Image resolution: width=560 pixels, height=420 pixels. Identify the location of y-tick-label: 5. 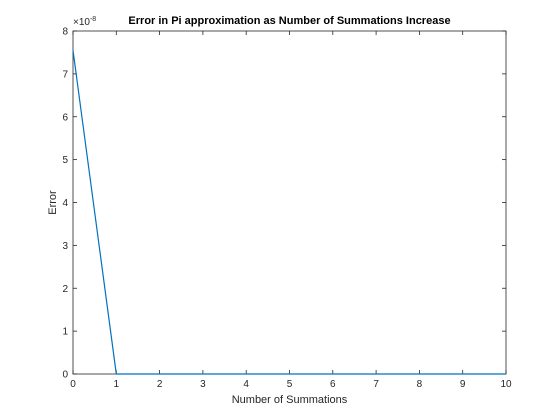
(65, 160).